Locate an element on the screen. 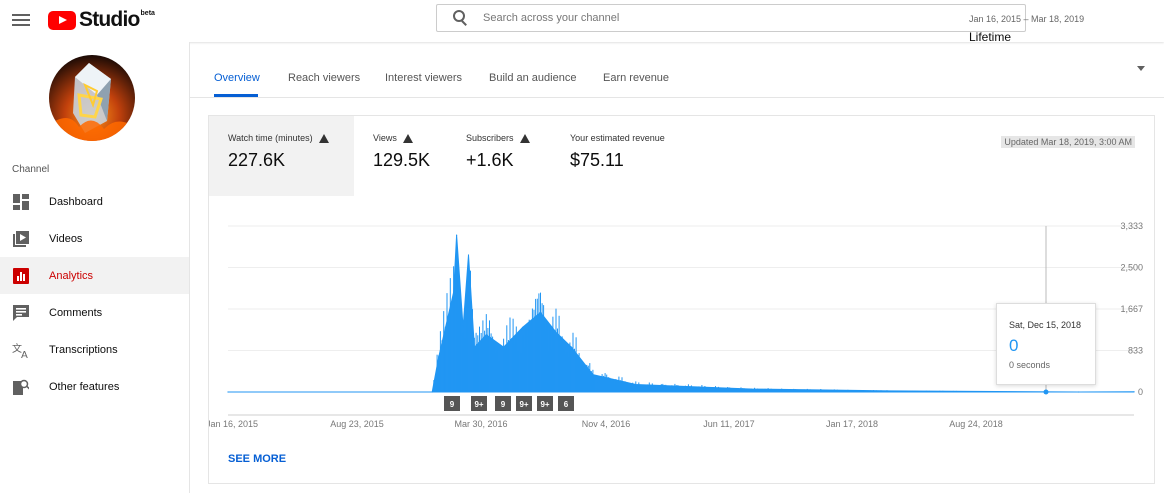 The height and width of the screenshot is (493, 1164). channel-avatar is located at coordinates (92, 98).